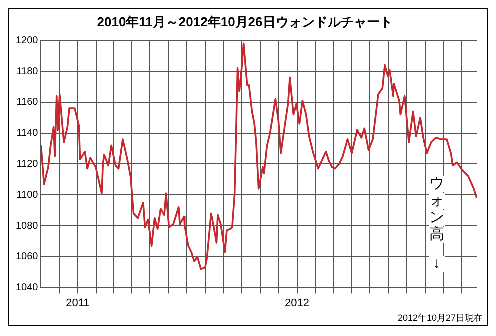 This screenshot has height=336, width=496. Describe the element at coordinates (297, 303) in the screenshot. I see `x-tick-label: 2012` at that location.